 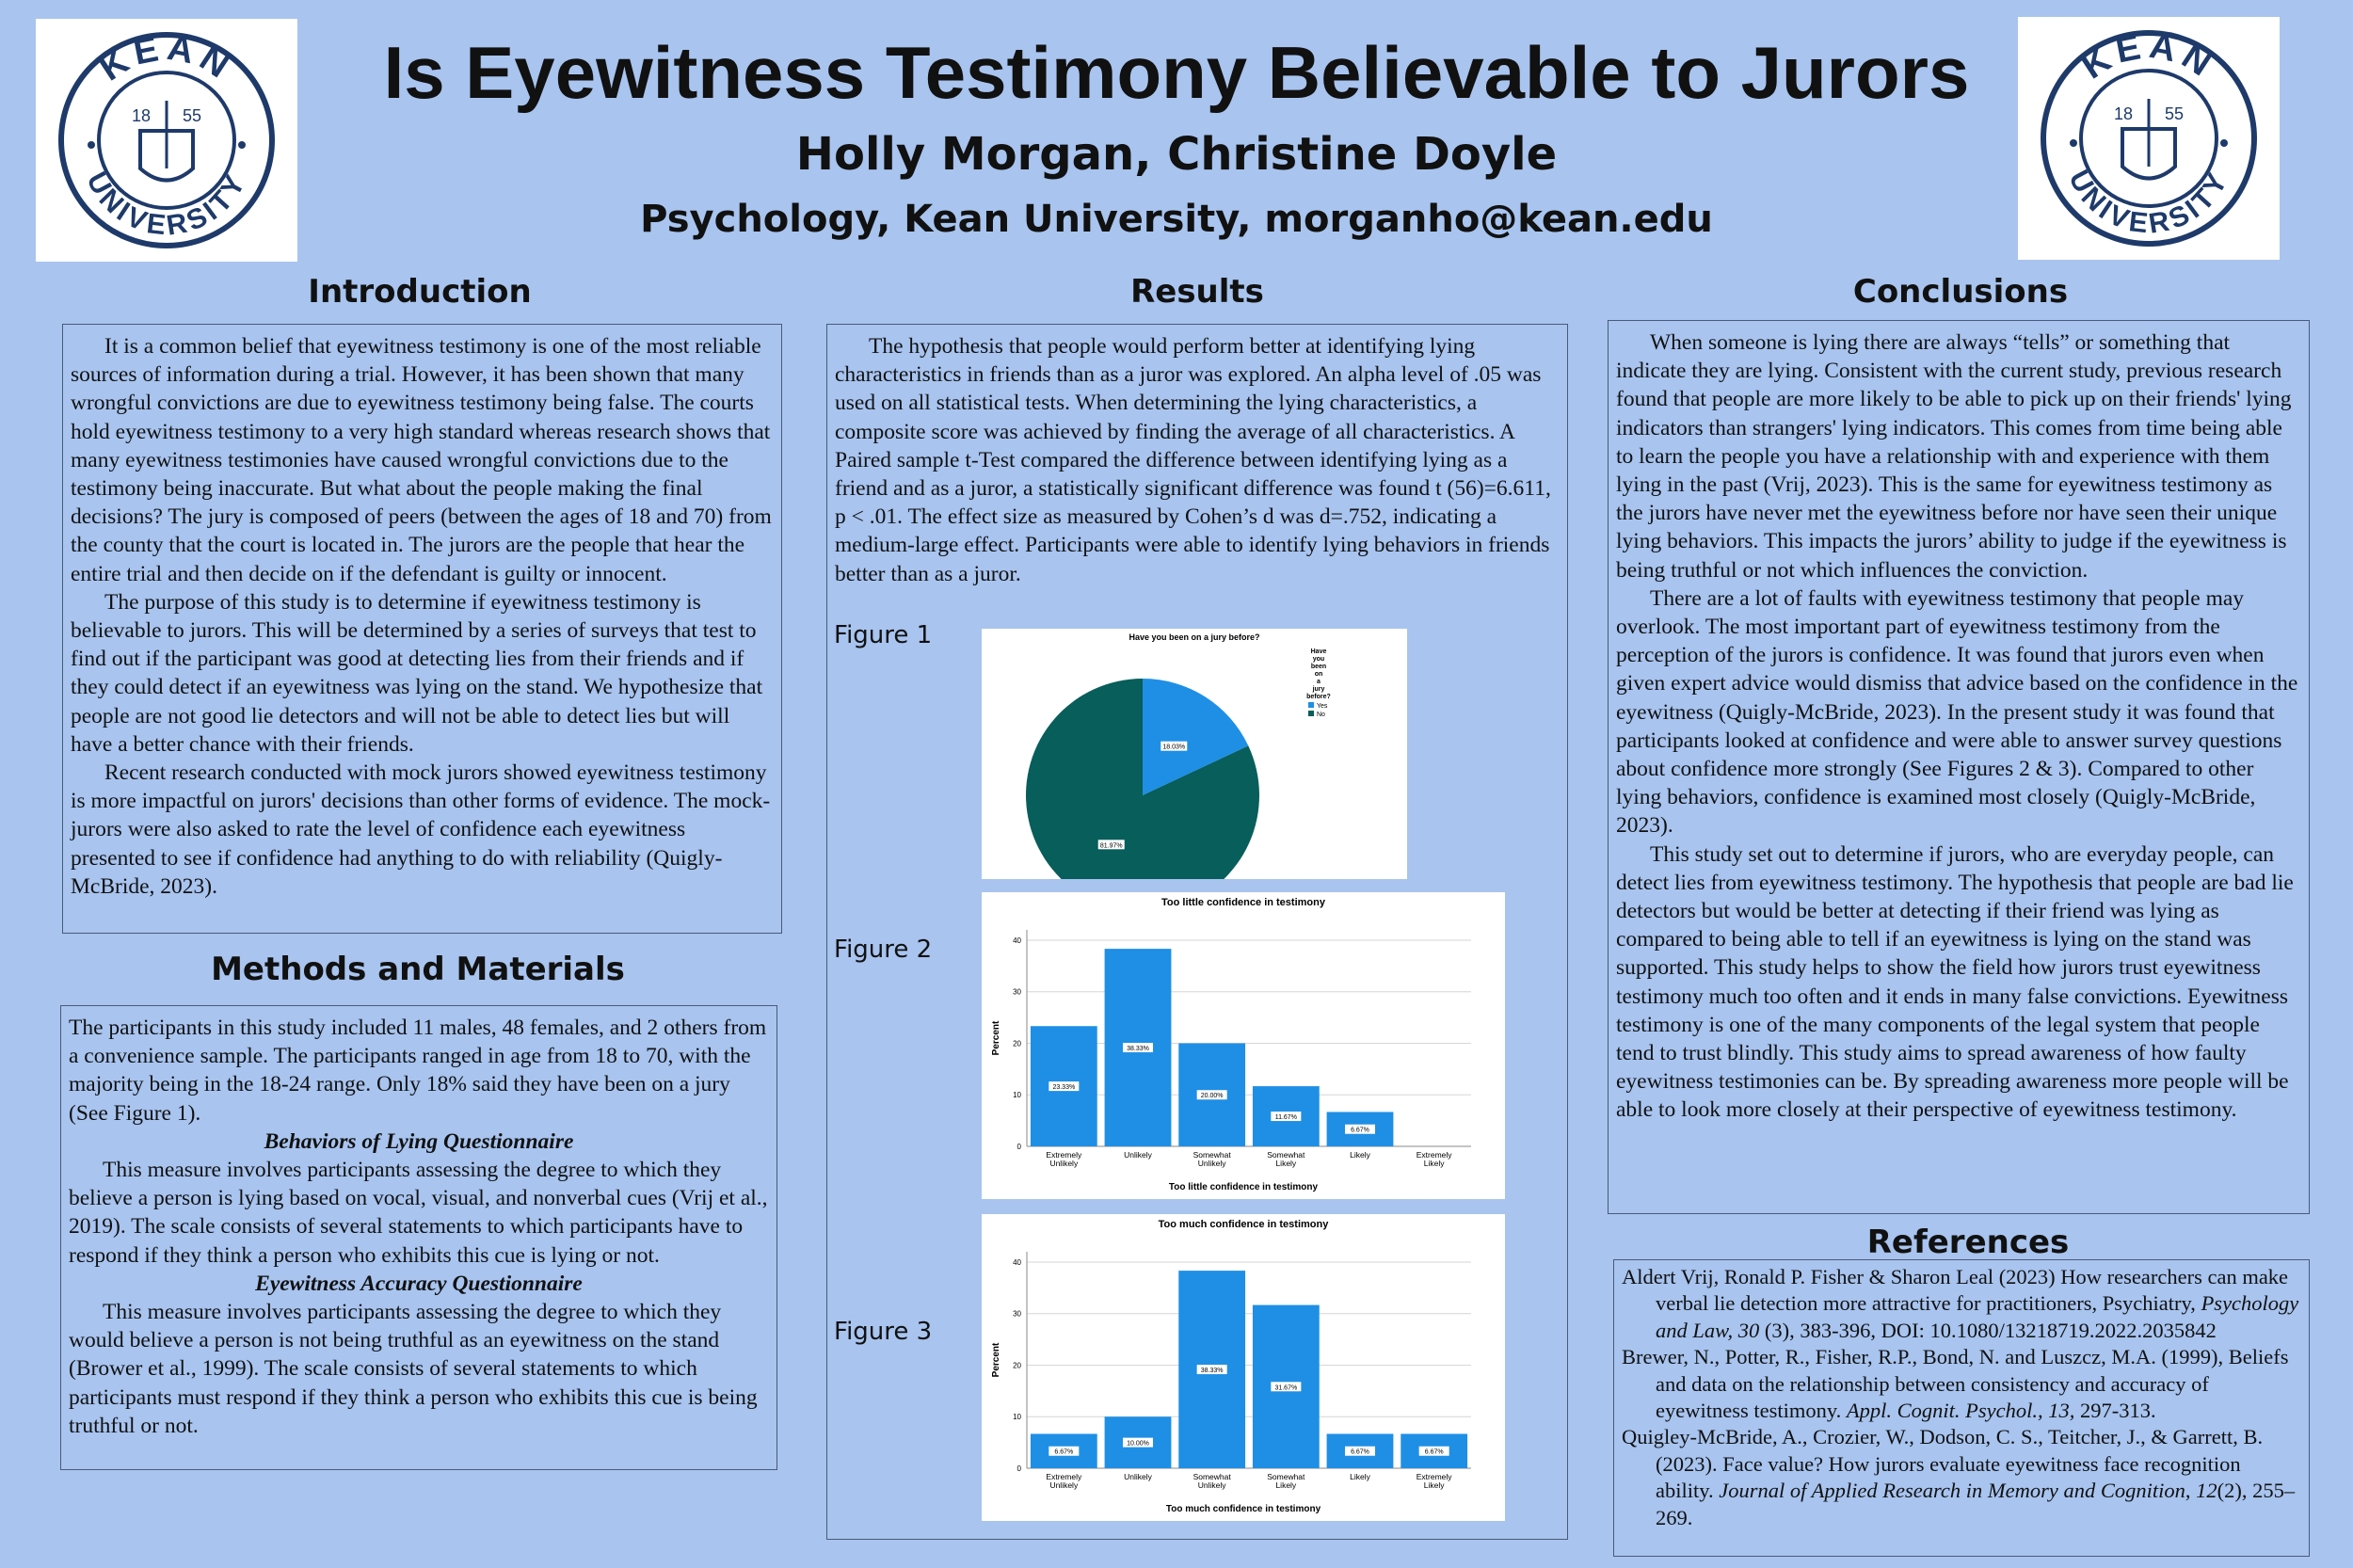 What do you see at coordinates (1245, 1224) in the screenshot?
I see `chart-title: Too much confidence in testimony` at bounding box center [1245, 1224].